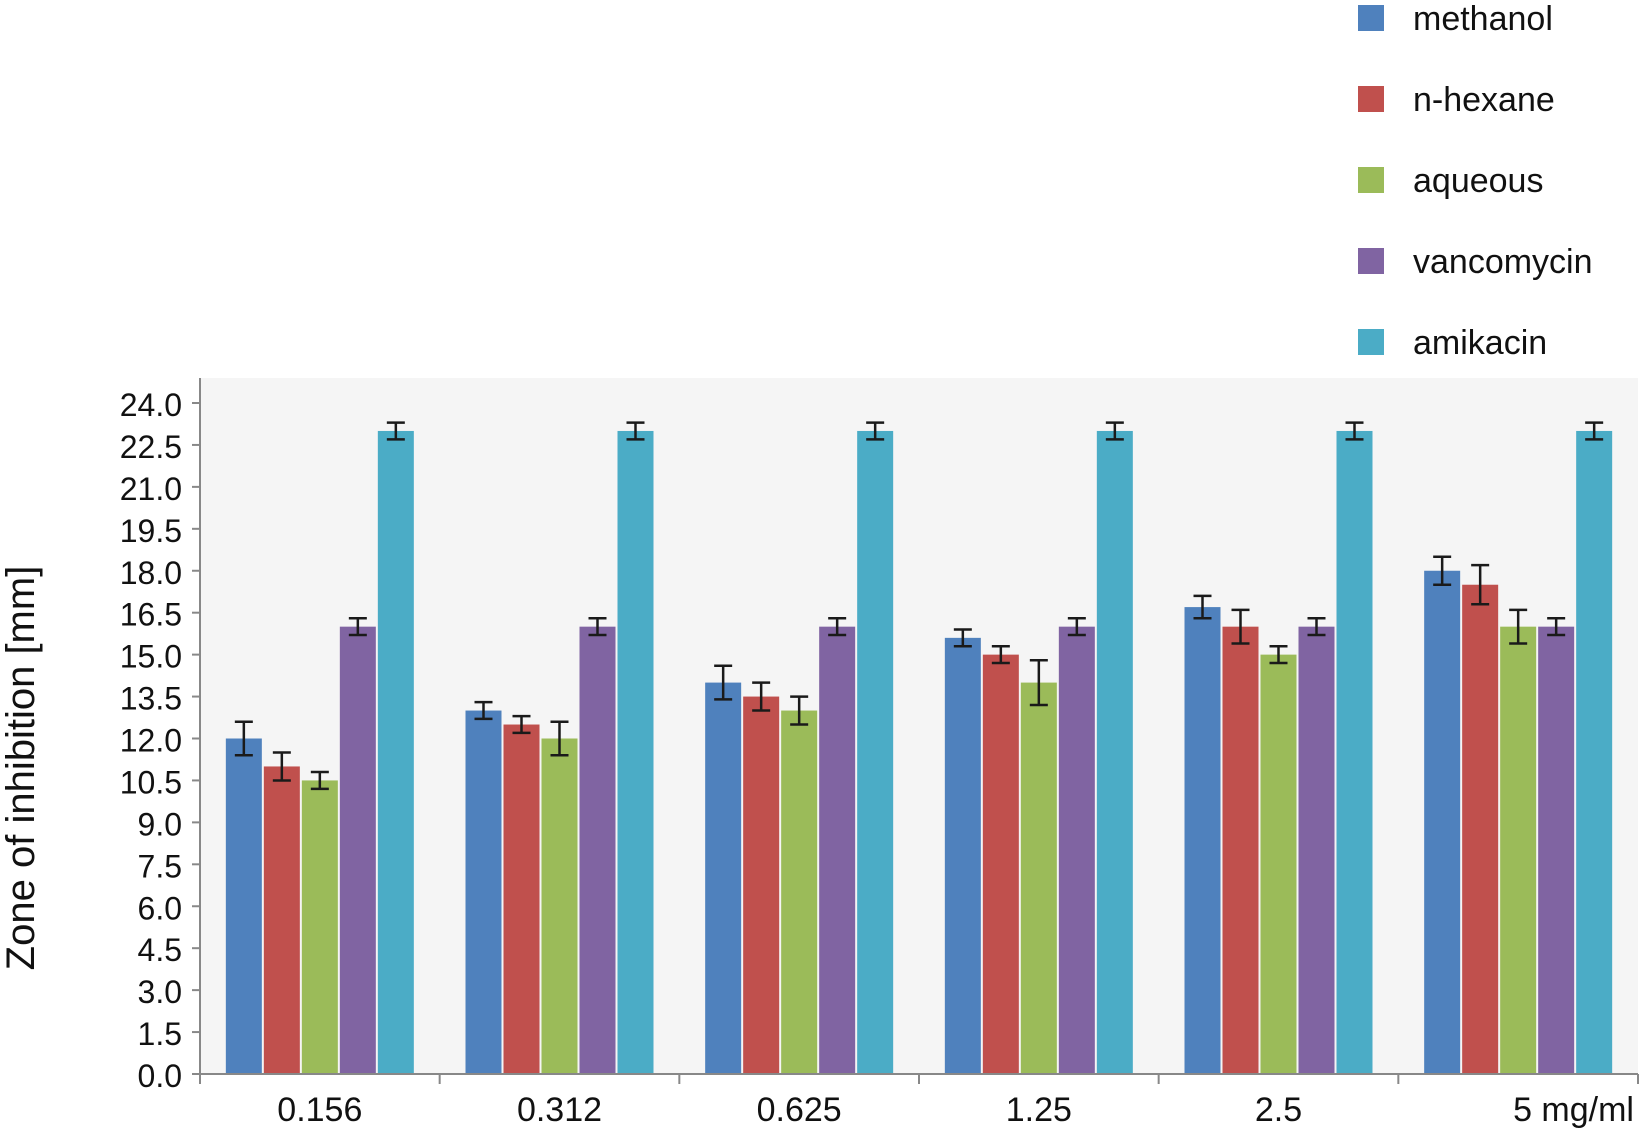 Image resolution: width=1645 pixels, height=1129 pixels. I want to click on legend-label: aqueous, so click(1478, 181).